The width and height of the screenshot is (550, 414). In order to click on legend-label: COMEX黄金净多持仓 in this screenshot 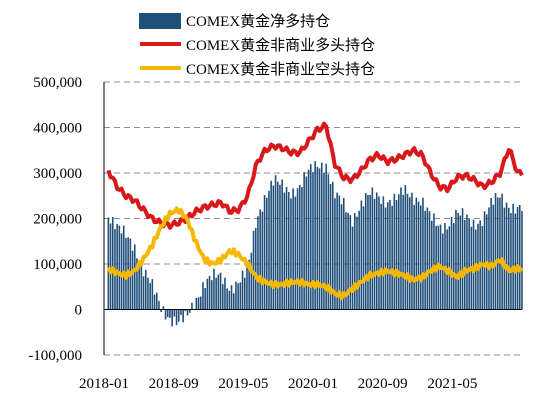, I will do `click(258, 21)`.